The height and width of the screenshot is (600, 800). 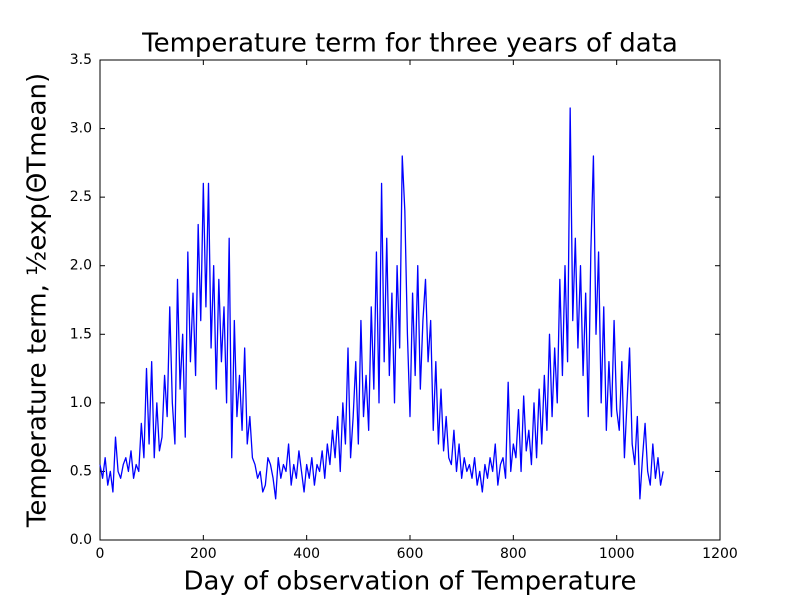 I want to click on x-tick-label: 600, so click(x=410, y=554).